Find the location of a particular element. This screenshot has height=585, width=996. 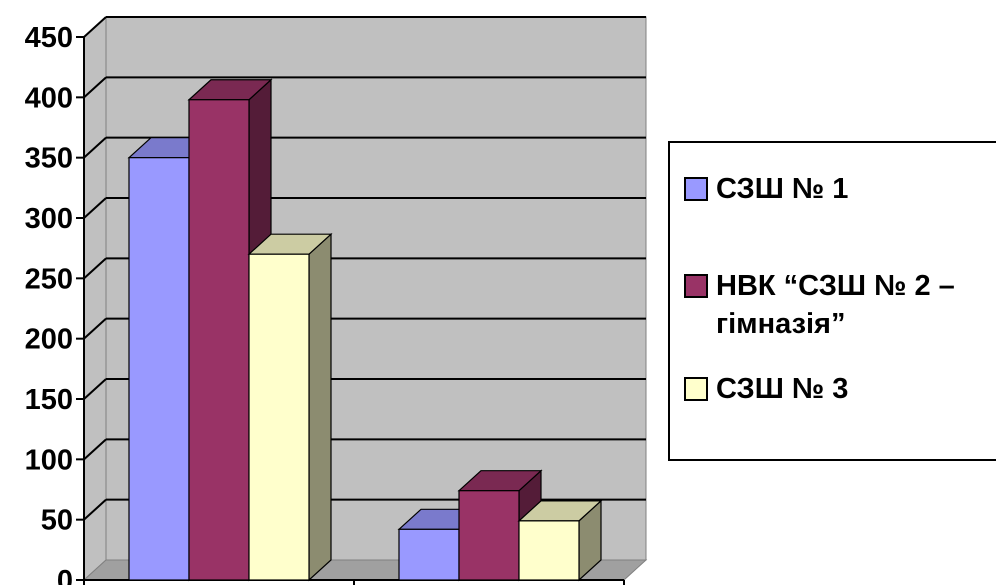

legend-label-series-3: СЗШ № 3 is located at coordinates (782, 389).